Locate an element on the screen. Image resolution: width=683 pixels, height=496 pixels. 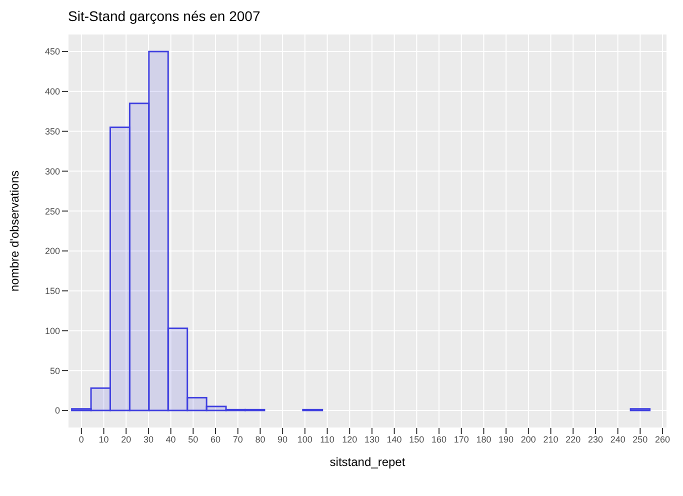
x-tick-label: 210 is located at coordinates (550, 439).